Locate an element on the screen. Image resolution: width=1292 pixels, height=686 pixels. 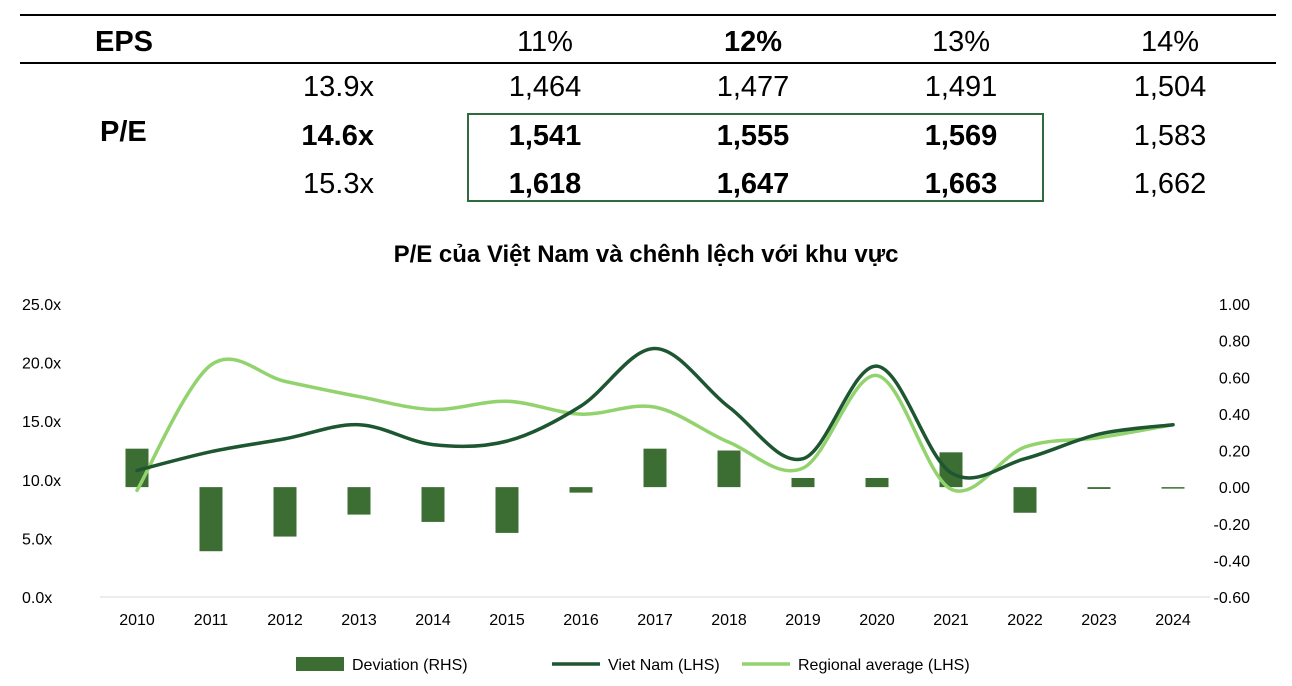
highlight-box is located at coordinates (755, 157).